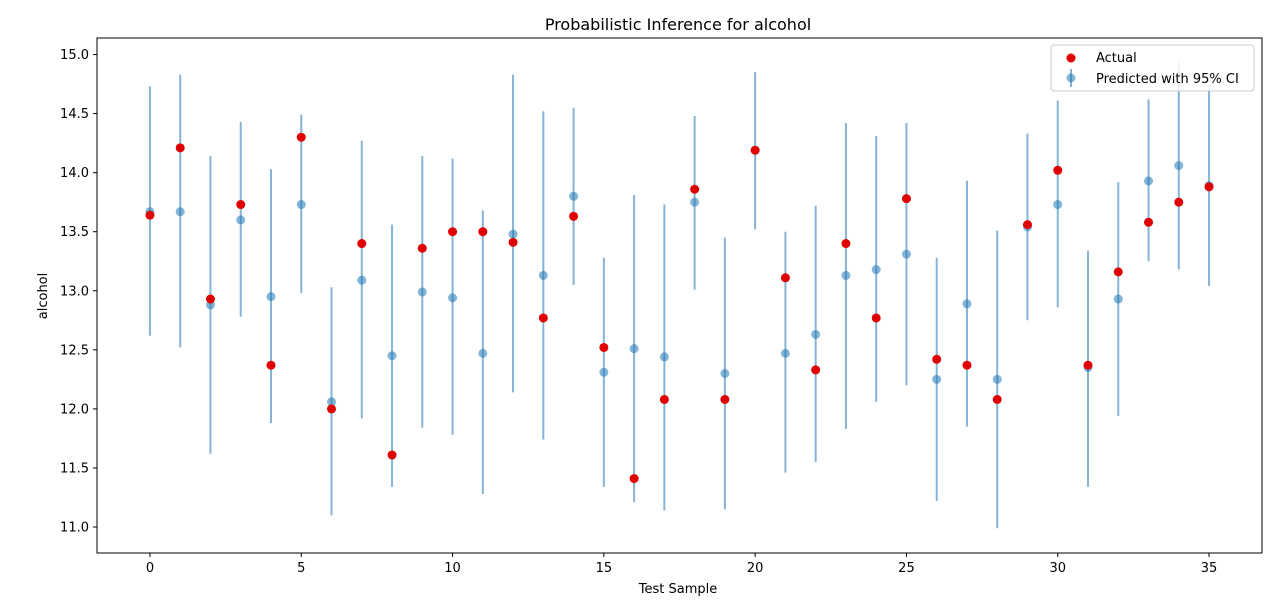 This screenshot has height=612, width=1280. What do you see at coordinates (74, 468) in the screenshot?
I see `y-tick-label: 11.5` at bounding box center [74, 468].